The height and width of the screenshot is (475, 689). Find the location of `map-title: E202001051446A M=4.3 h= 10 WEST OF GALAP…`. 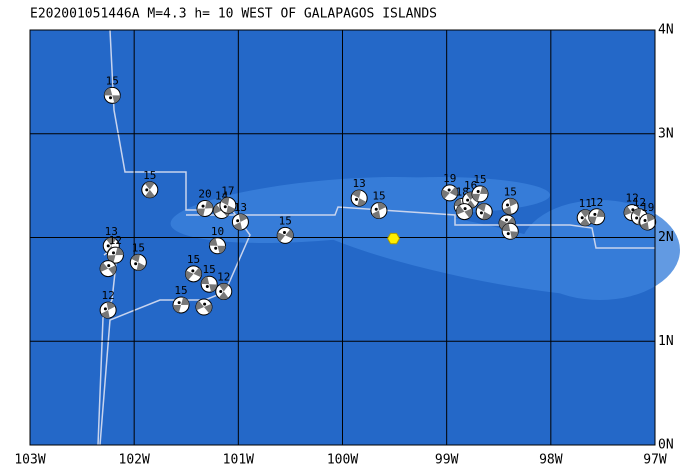

map-title: E202001051446A M=4.3 h= 10 WEST OF GALAP… is located at coordinates (233, 14).